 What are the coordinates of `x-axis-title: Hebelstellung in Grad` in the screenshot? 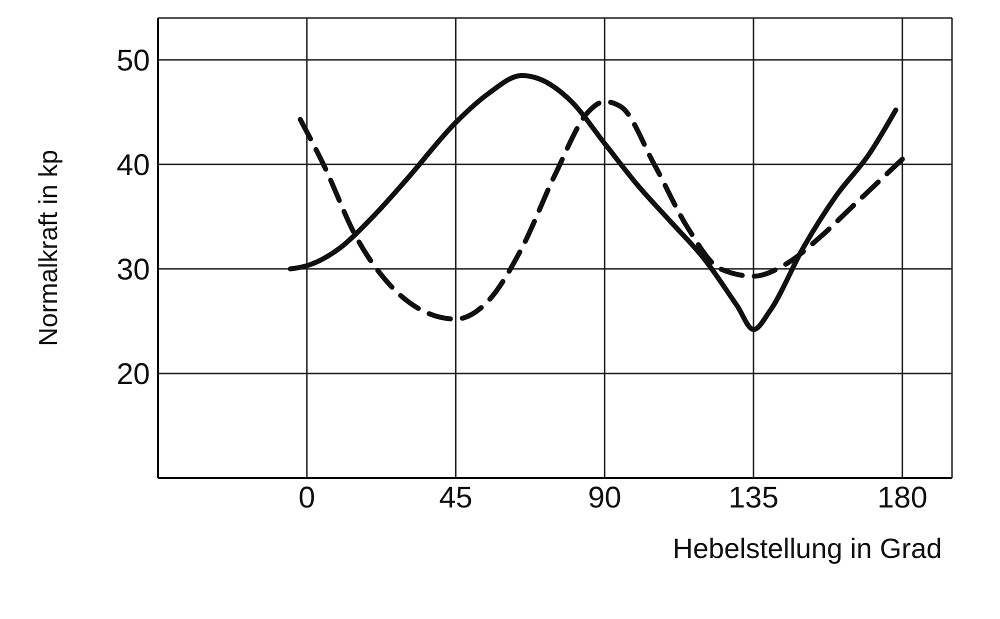 It's located at (807, 548).